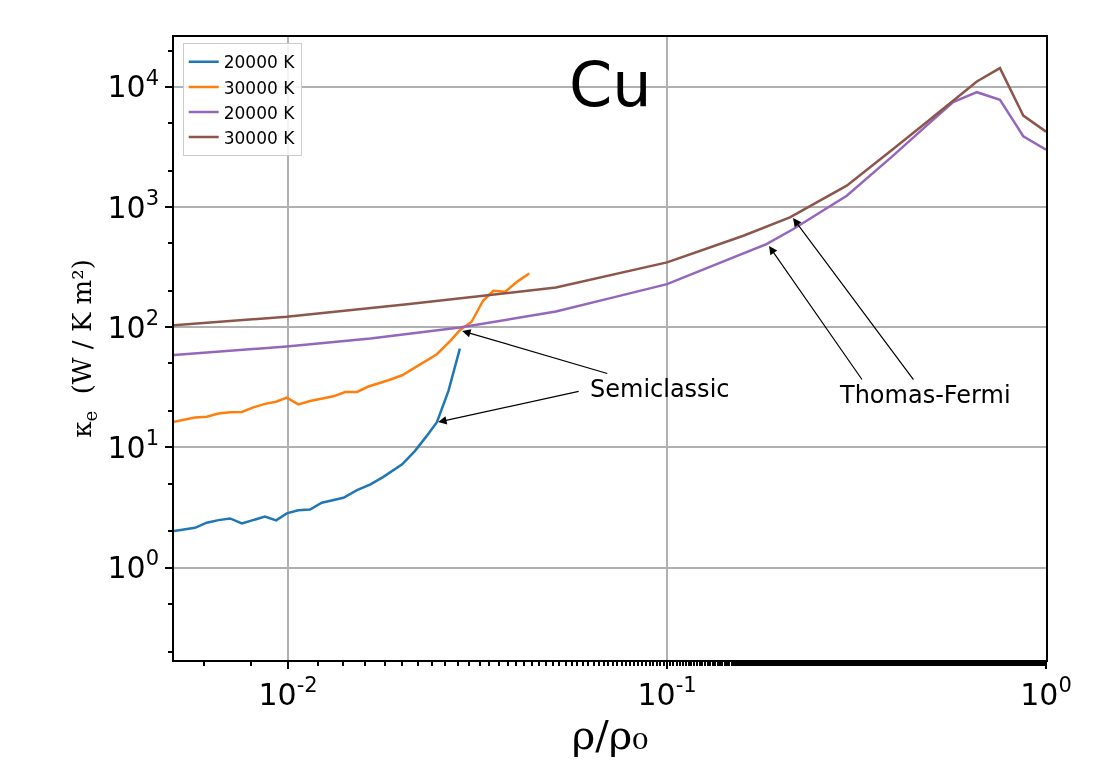 The width and height of the screenshot is (1094, 777). I want to click on y-tick-label: 10$^{0}$, so click(133, 566).